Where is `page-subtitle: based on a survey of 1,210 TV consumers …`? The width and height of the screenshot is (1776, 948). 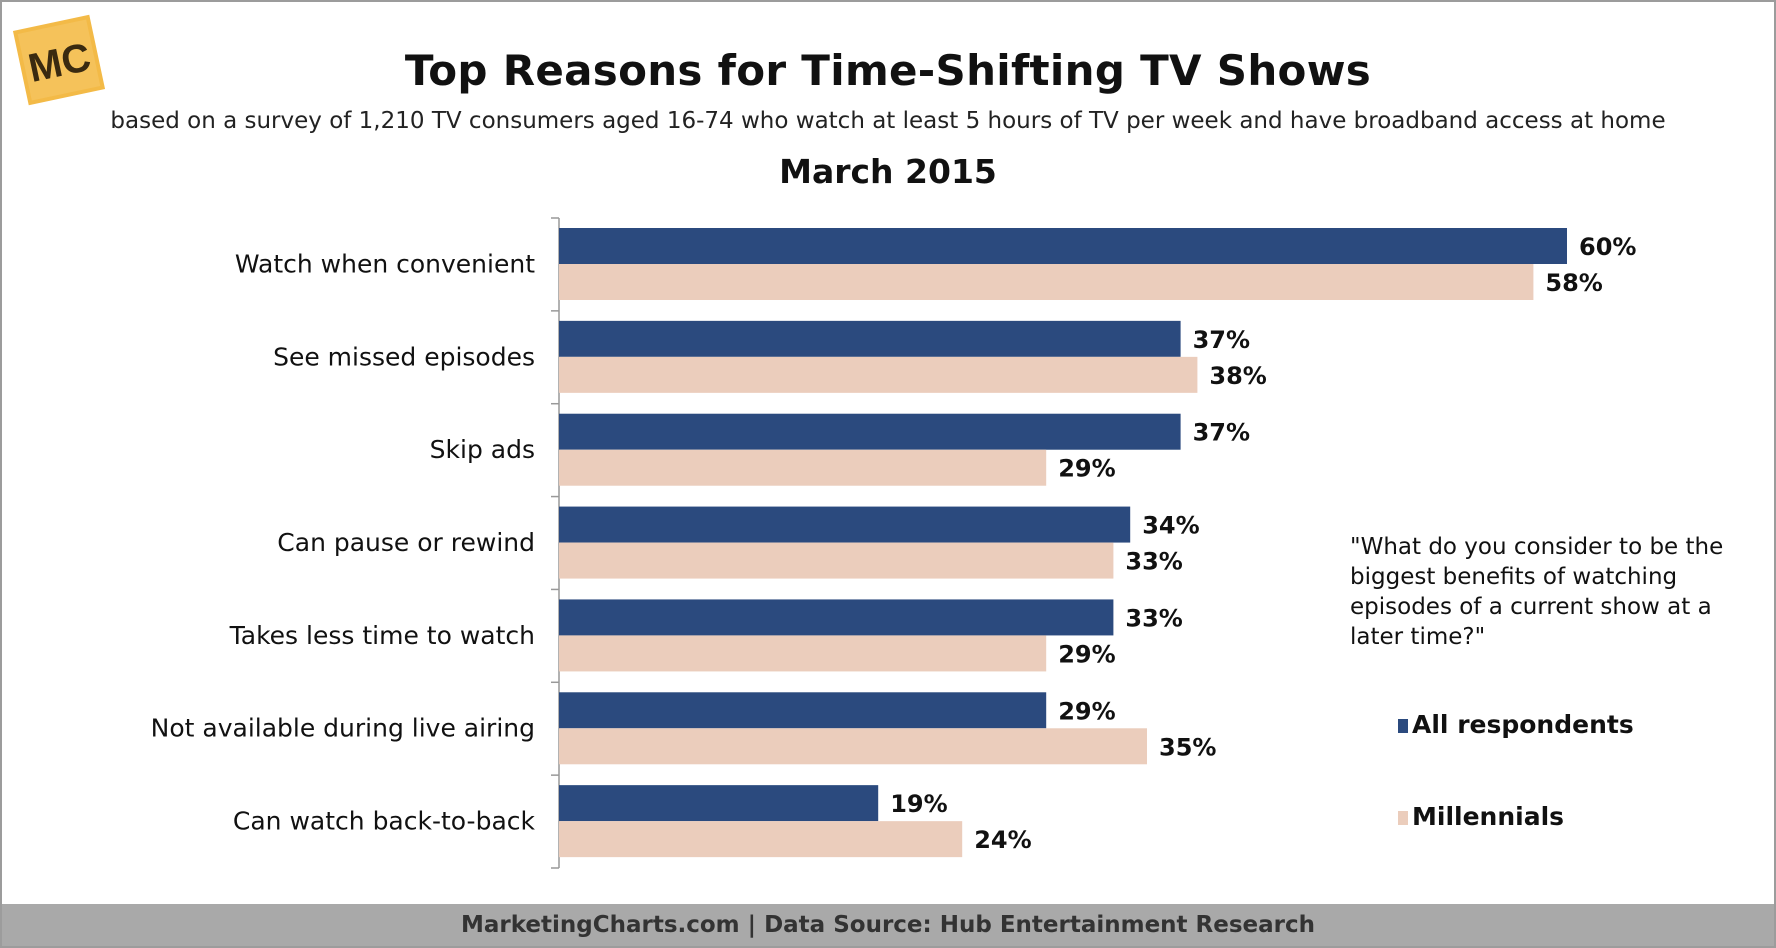 page-subtitle: based on a survey of 1,210 TV consumers … is located at coordinates (888, 121).